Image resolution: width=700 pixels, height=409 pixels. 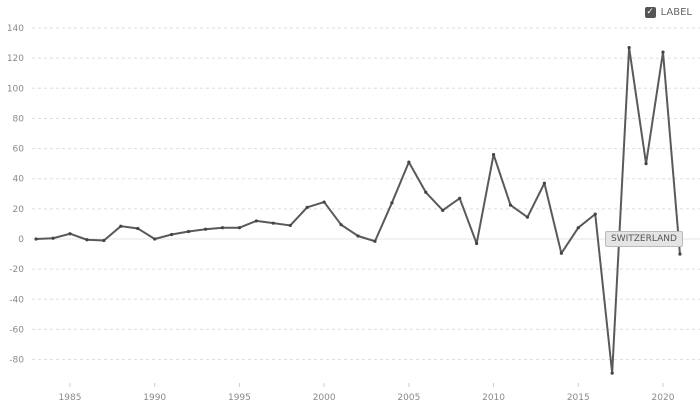 I want to click on x-tick-label: 1995, so click(x=239, y=398).